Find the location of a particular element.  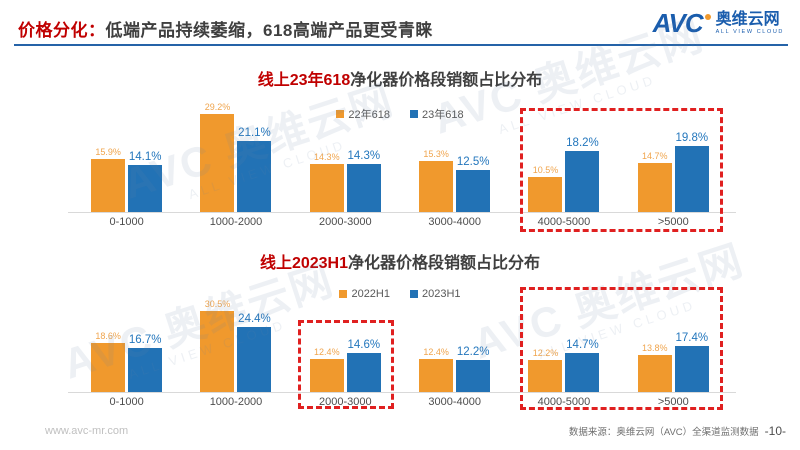

chart2-title-text: 净化器价格段销额占比分布 is located at coordinates (444, 263).